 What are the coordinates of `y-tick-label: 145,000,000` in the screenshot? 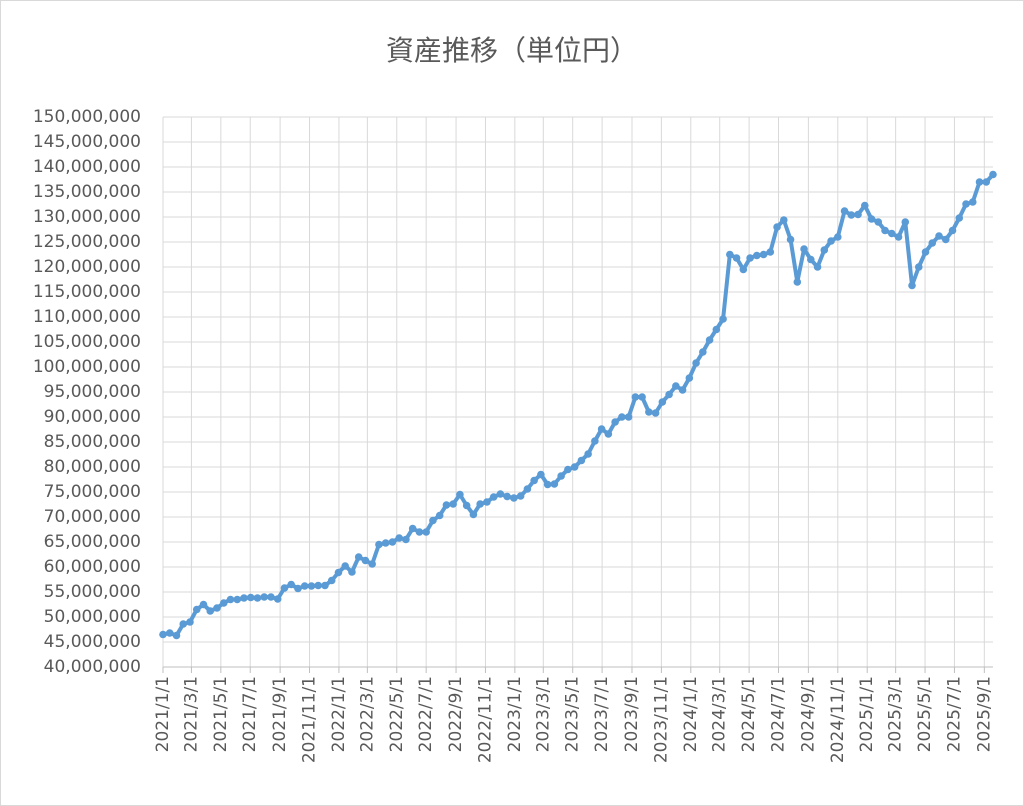 It's located at (87, 142).